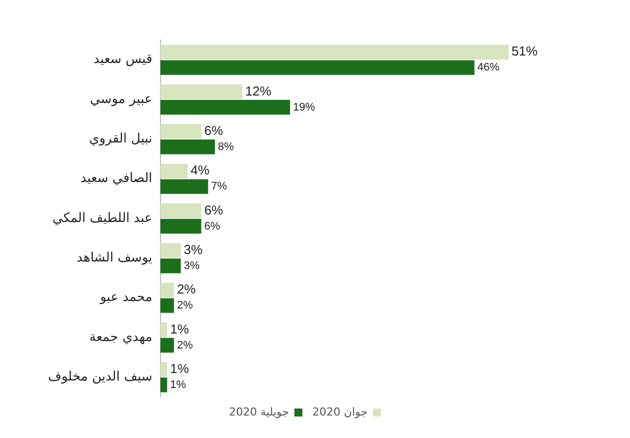 Image resolution: width=630 pixels, height=438 pixels. Describe the element at coordinates (525, 51) in the screenshot. I see `data-label: 51%` at that location.